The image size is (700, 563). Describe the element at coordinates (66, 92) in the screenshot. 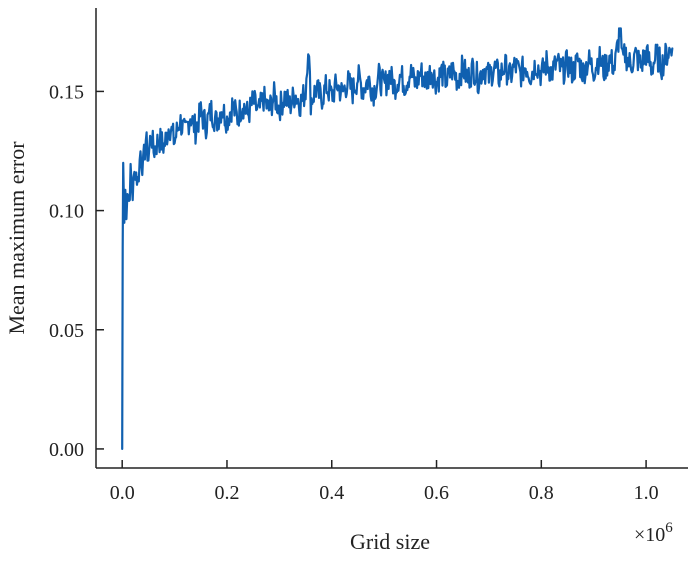

I see `y-tick-label: 0.15` at that location.